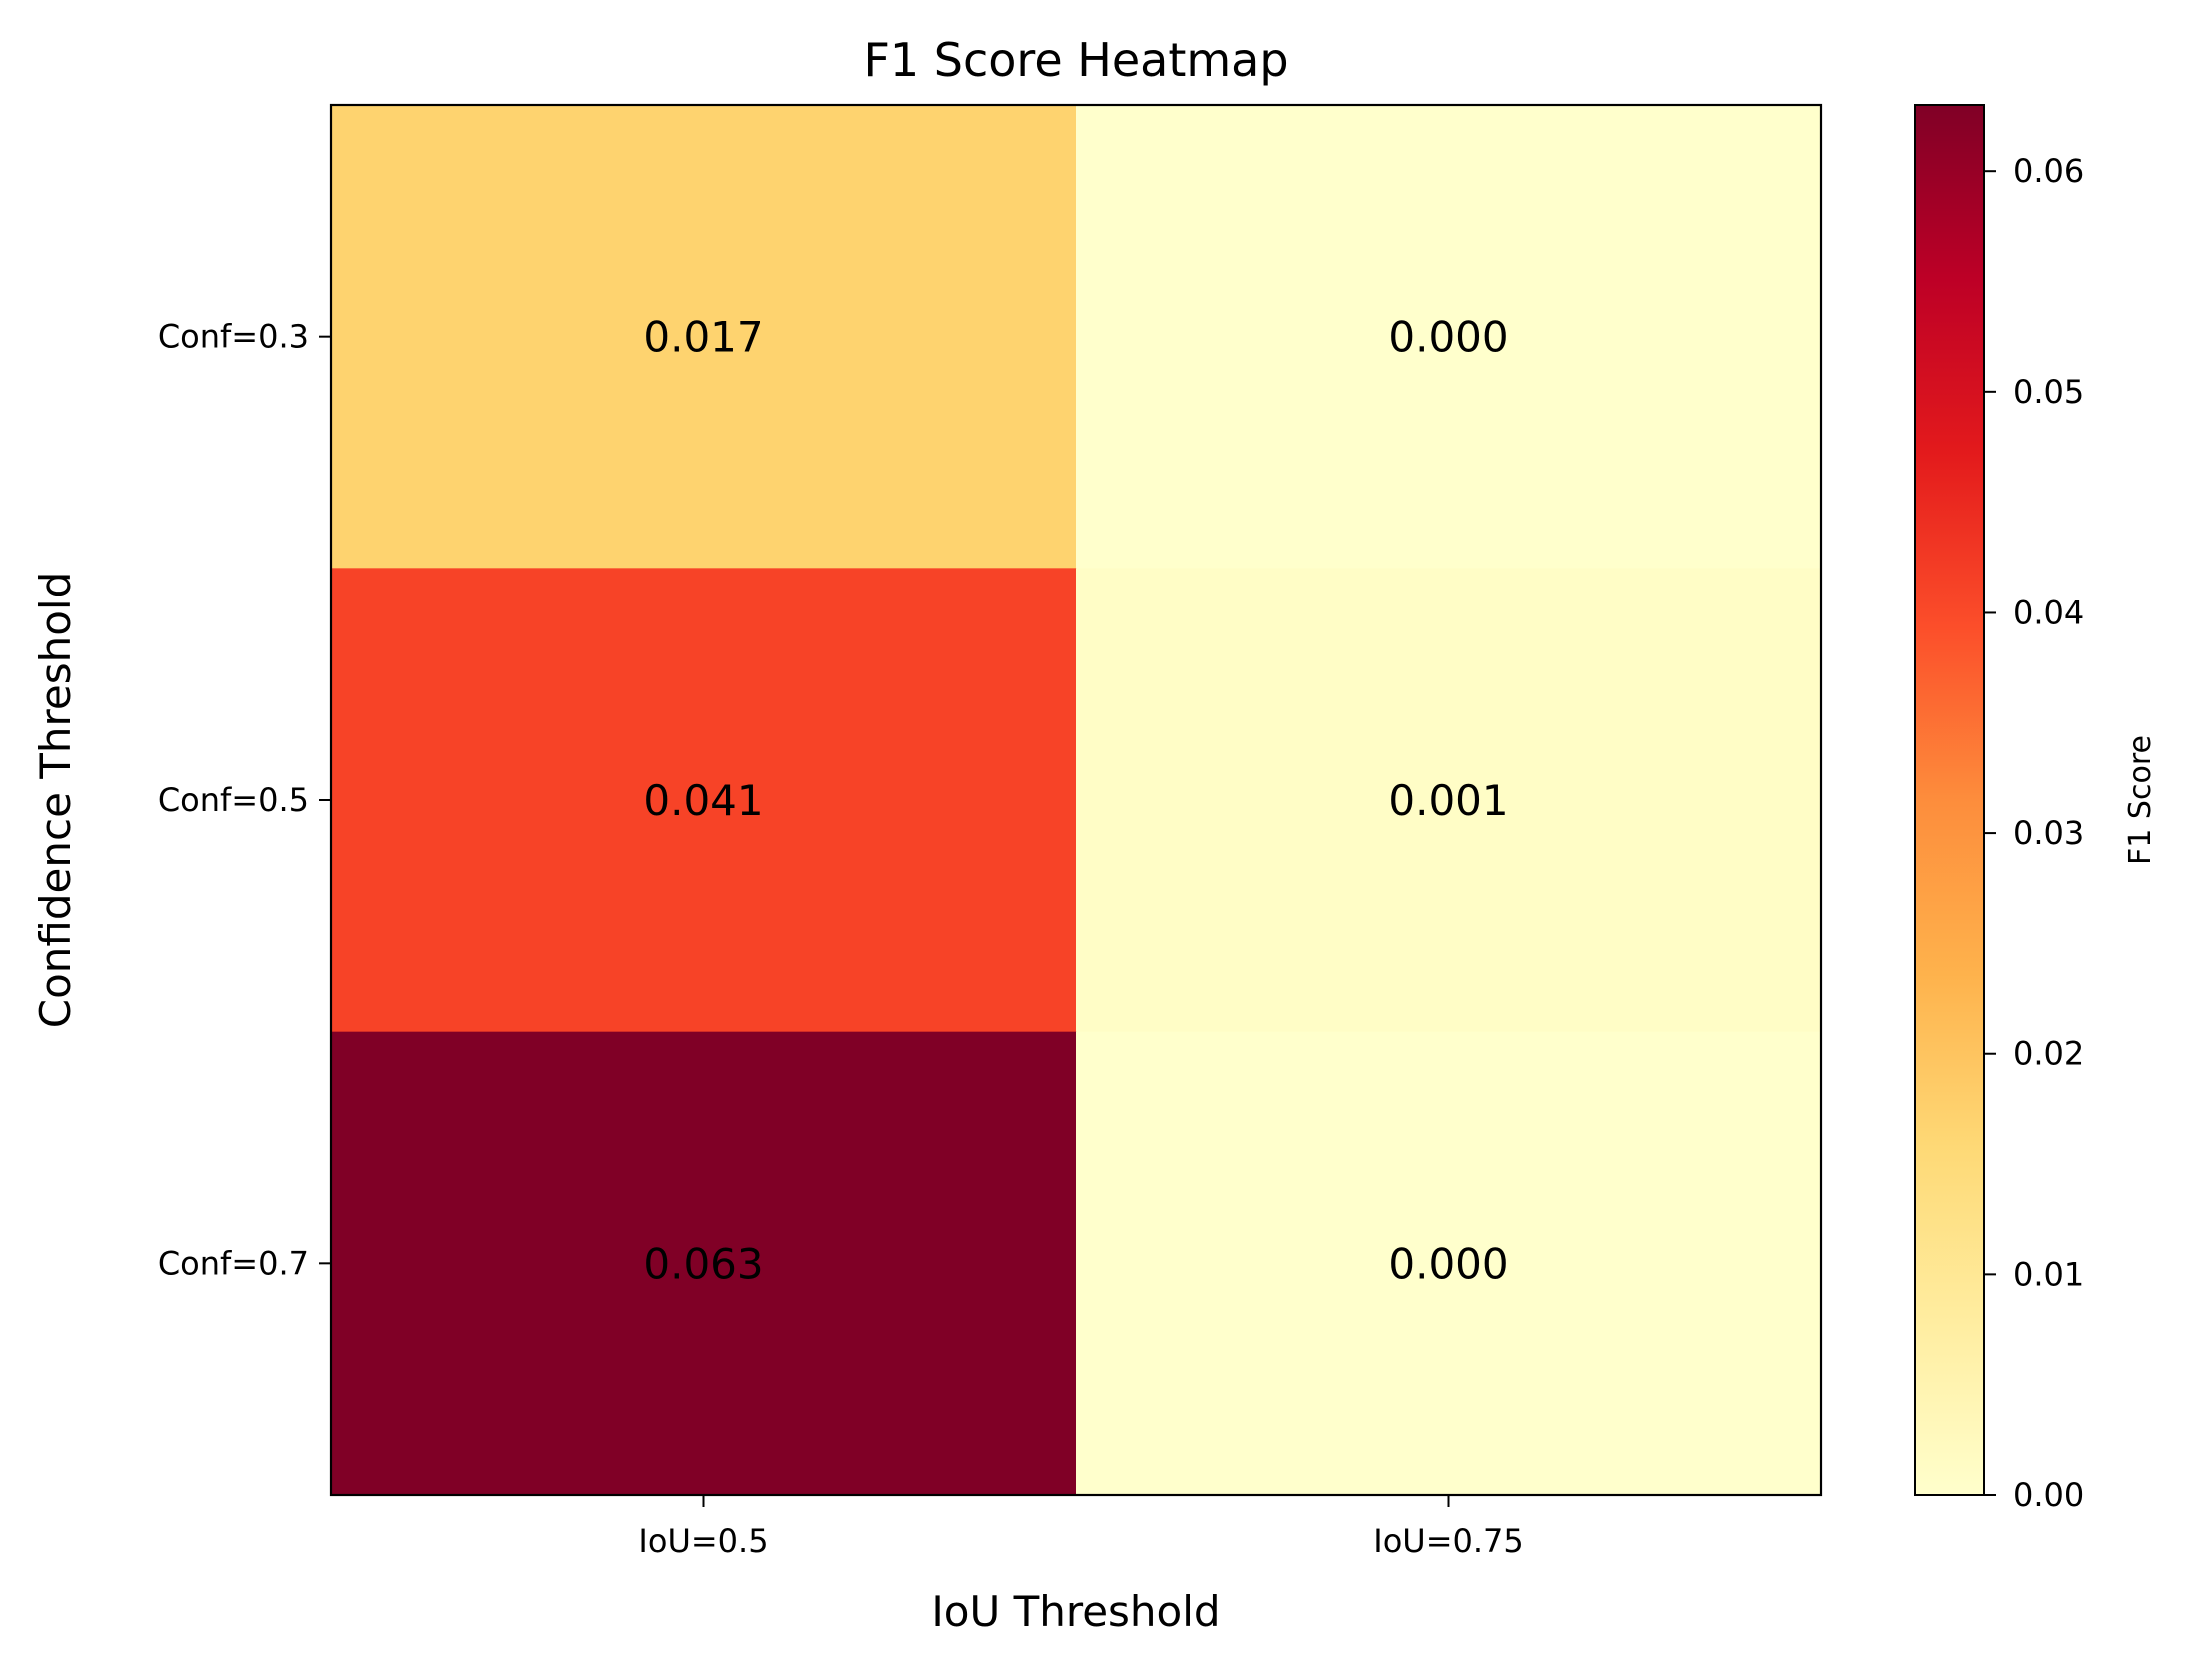 Image resolution: width=2190 pixels, height=1671 pixels. Describe the element at coordinates (233, 1263) in the screenshot. I see `y-tick-label: Conf=0.7` at that location.